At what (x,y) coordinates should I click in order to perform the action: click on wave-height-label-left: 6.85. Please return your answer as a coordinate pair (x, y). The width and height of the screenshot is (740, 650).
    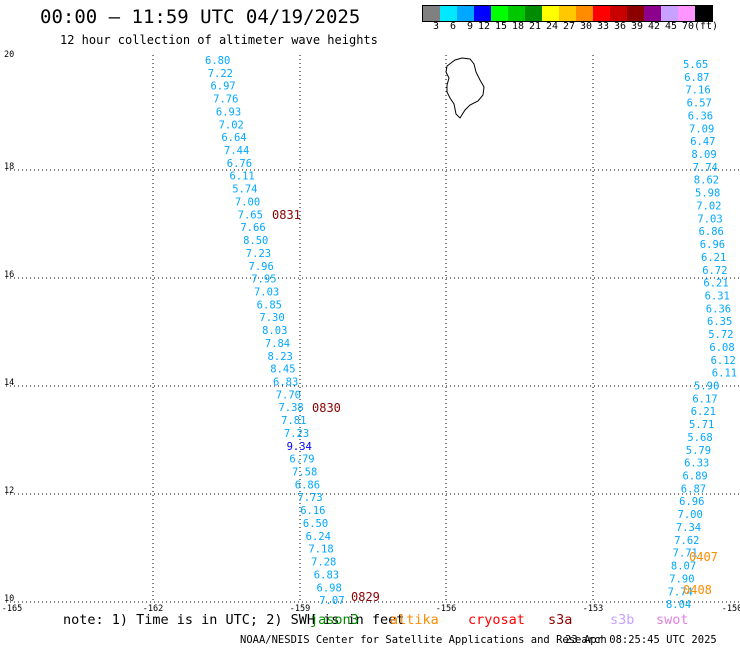
    Looking at the image, I should click on (269, 305).